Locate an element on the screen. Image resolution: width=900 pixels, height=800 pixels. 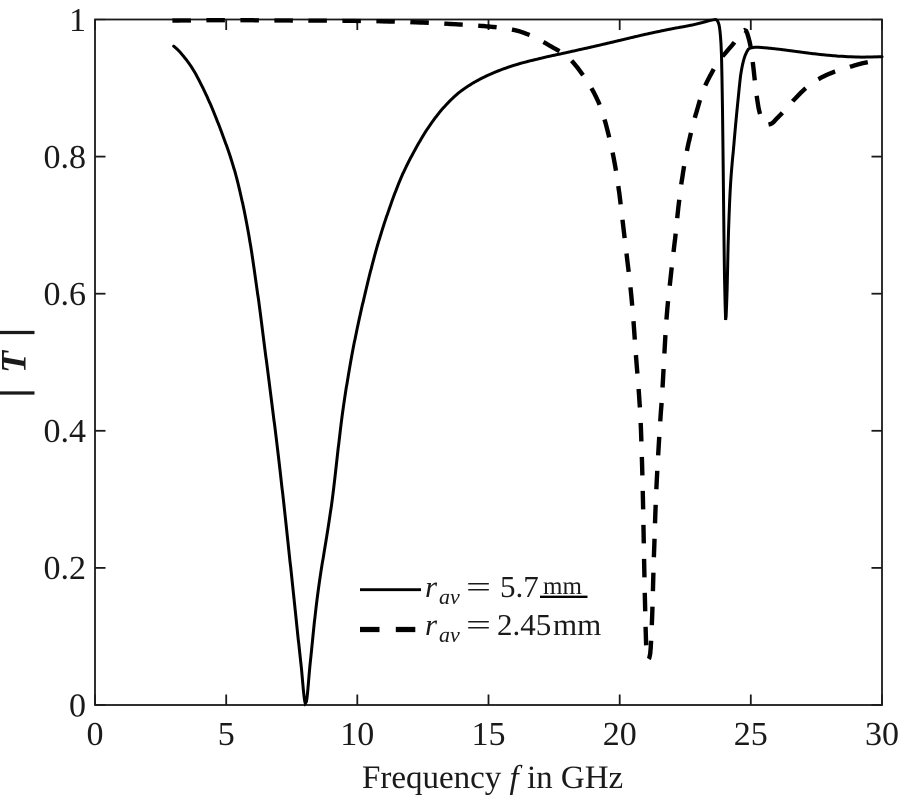
svg-text: 30 is located at coordinates (882, 734).